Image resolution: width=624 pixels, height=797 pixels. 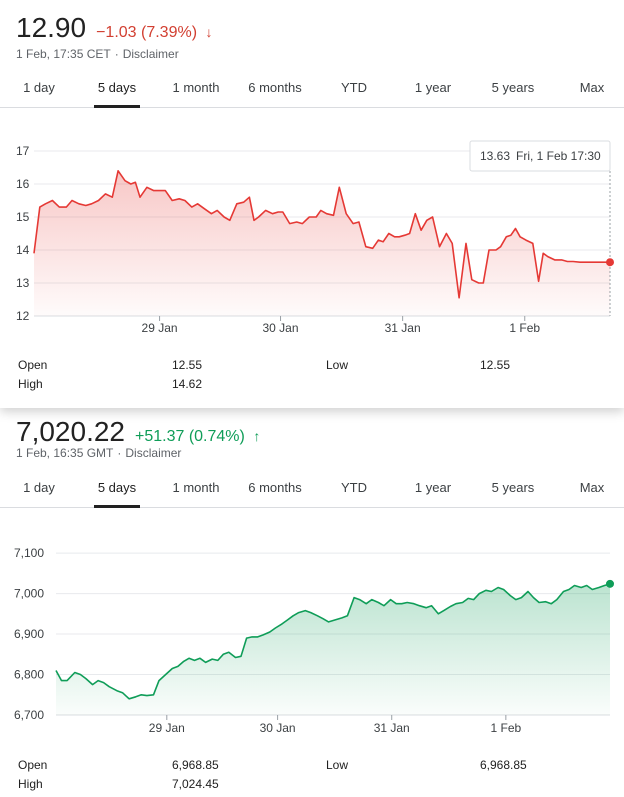 I want to click on timestamp-line: 1 Feb, 16:35 GMT · Disclaimer, so click(x=98, y=453).